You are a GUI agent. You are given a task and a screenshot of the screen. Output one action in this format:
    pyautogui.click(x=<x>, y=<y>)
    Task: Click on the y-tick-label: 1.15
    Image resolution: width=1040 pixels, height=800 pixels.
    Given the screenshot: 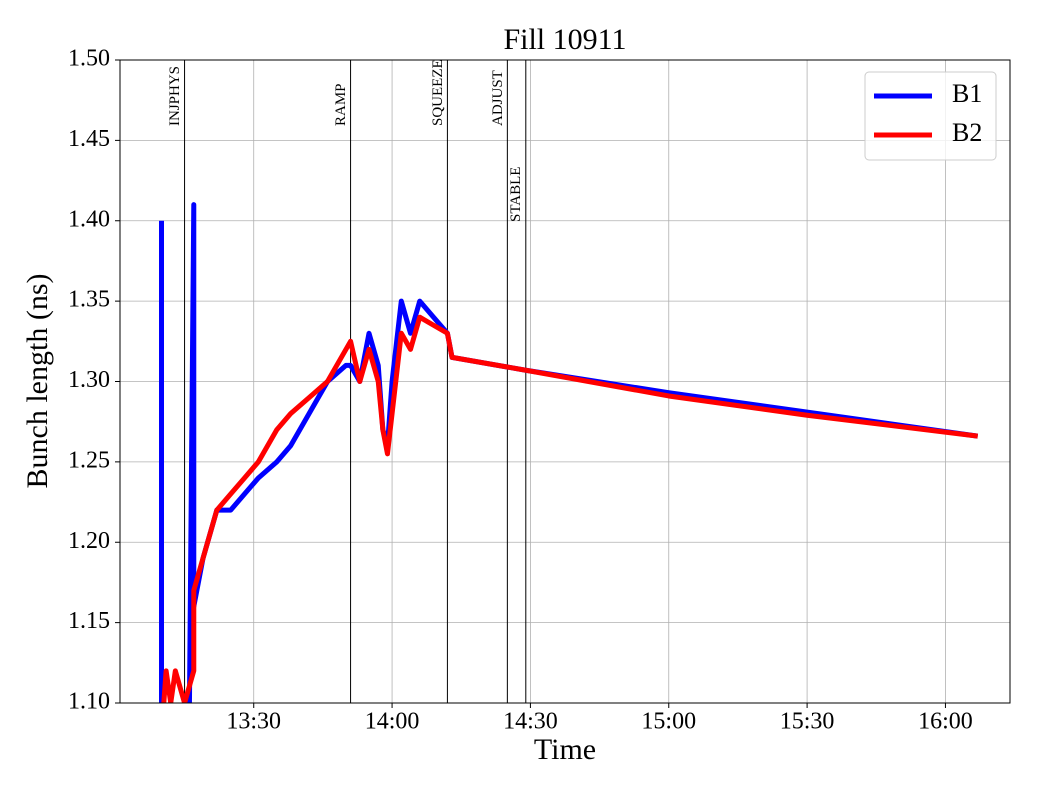 What is the action you would take?
    pyautogui.click(x=89, y=621)
    